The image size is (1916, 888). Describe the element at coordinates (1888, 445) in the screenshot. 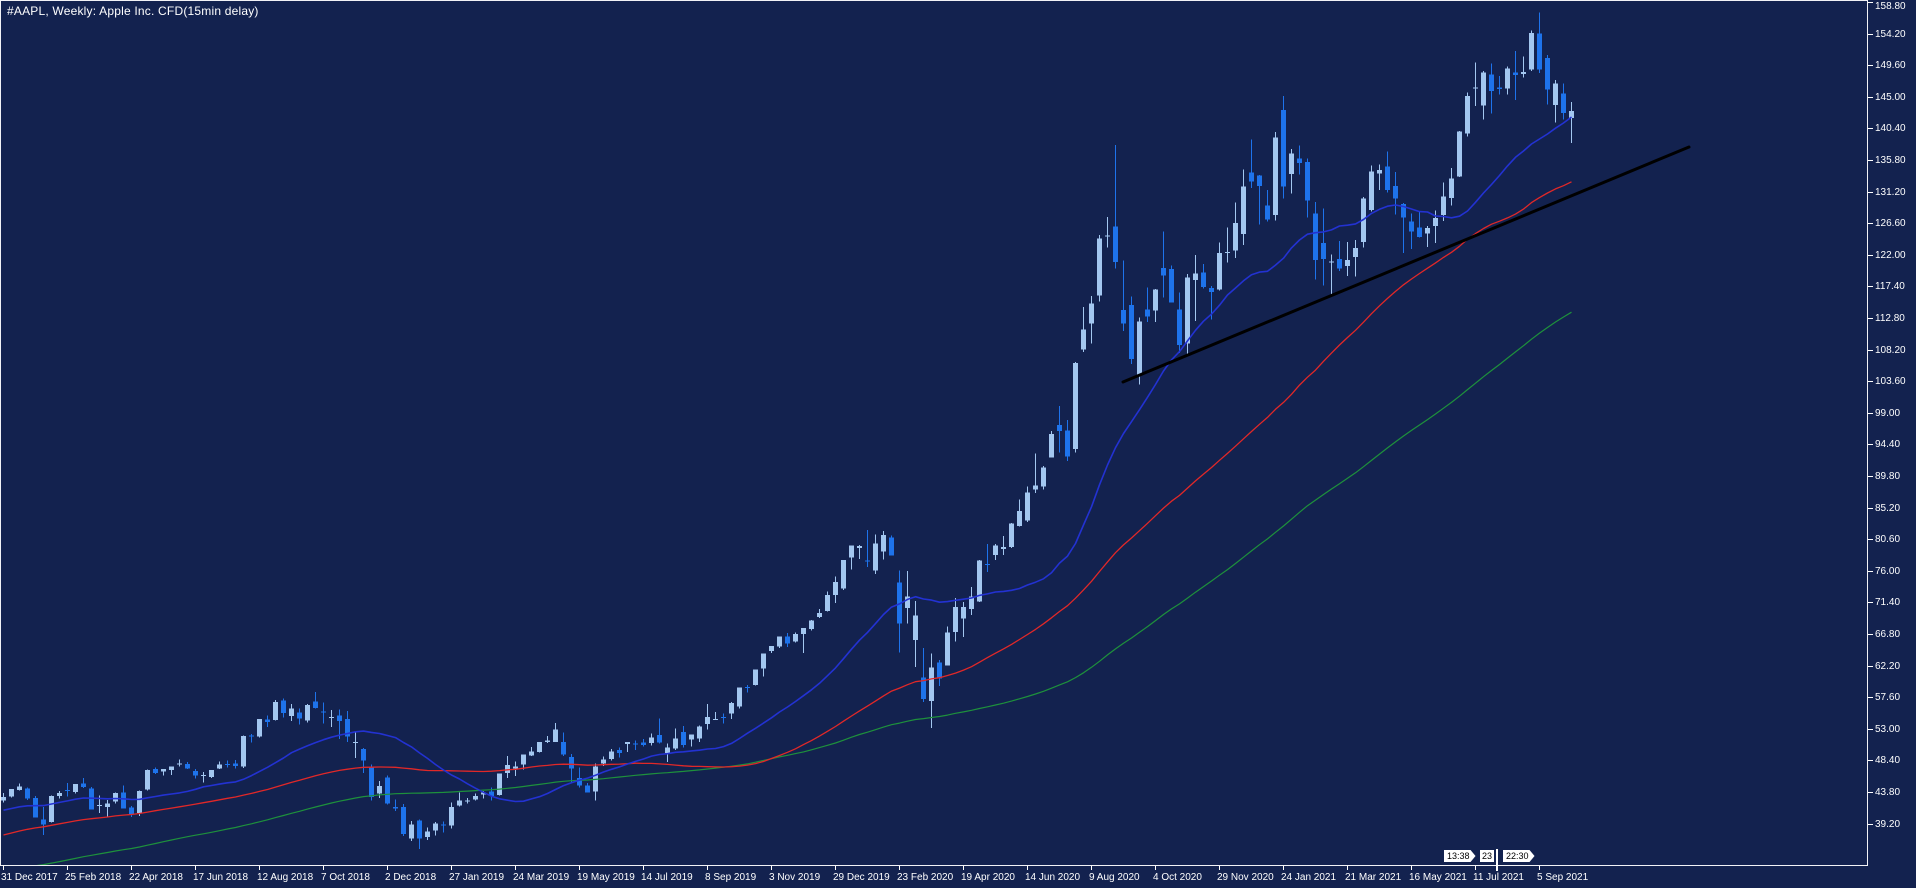

I see `price-tick-label: 94.40` at that location.